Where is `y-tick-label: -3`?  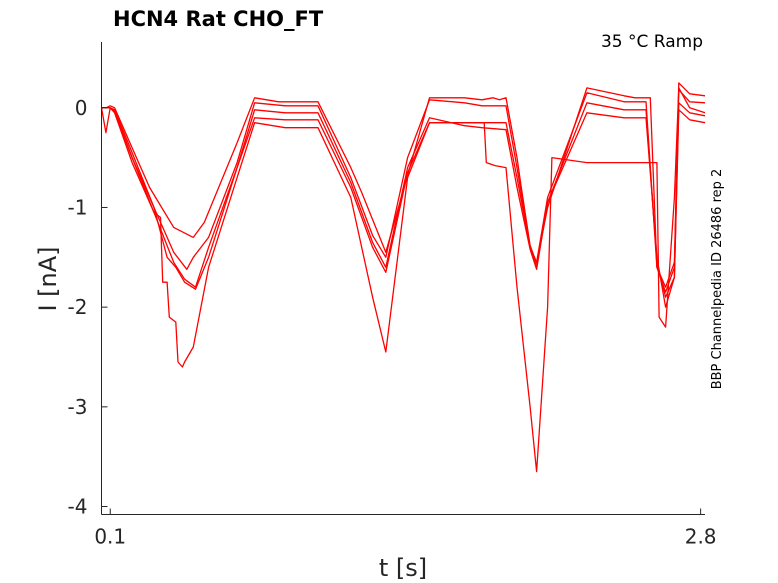
y-tick-label: -3 is located at coordinates (78, 407).